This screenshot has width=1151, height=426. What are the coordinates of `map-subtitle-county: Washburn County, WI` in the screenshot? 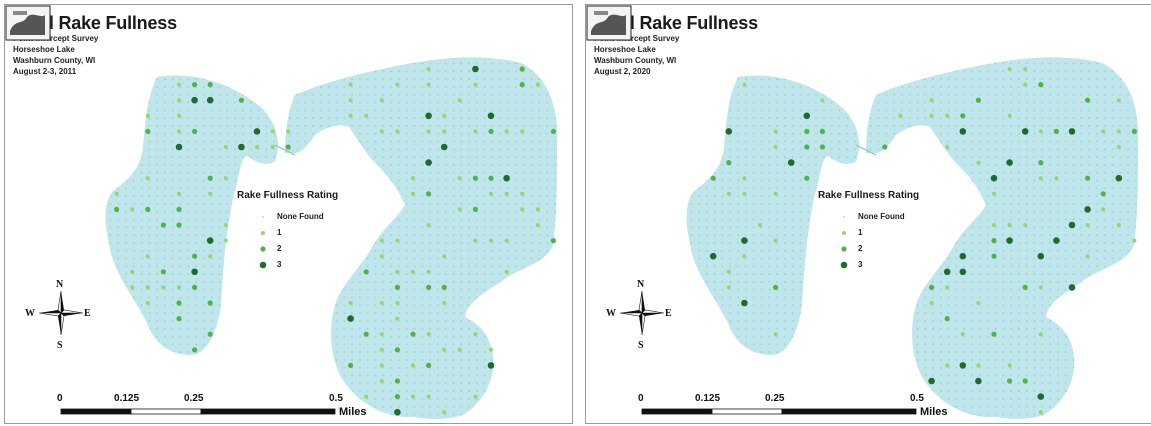 It's located at (635, 60).